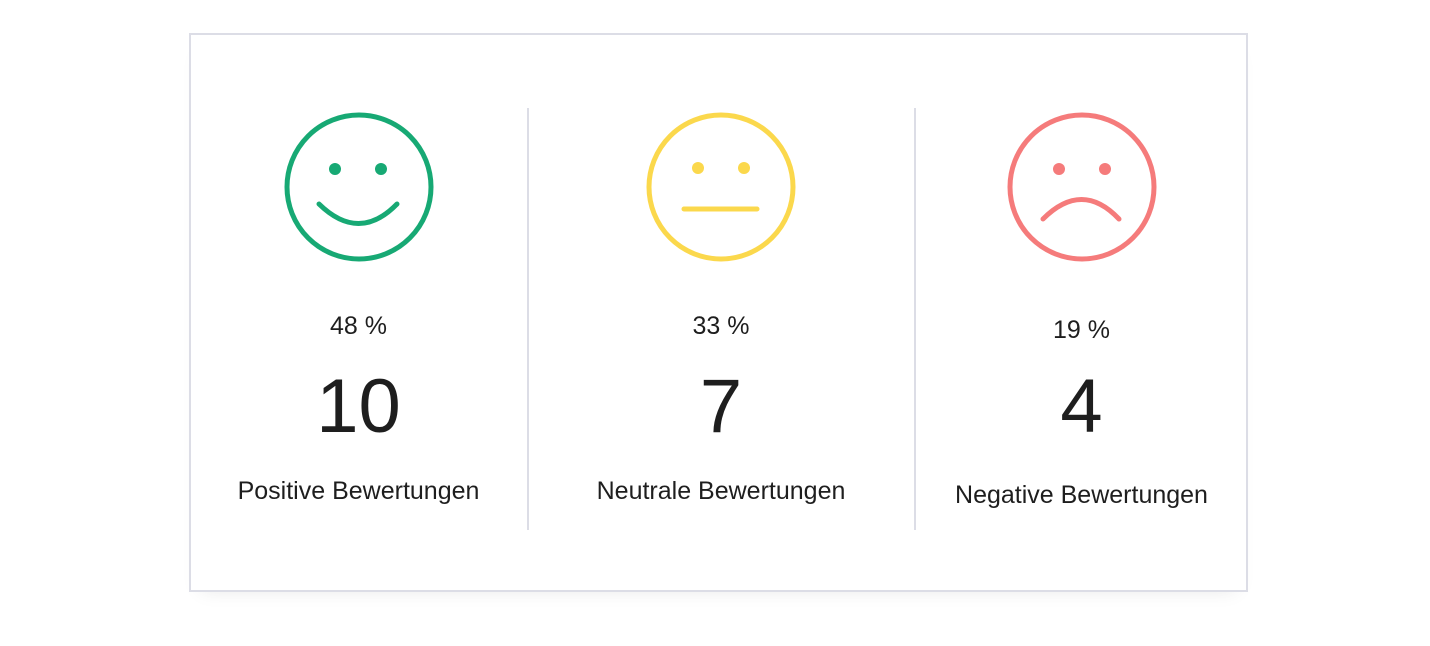  I want to click on positive-percent: 48 %, so click(358, 326).